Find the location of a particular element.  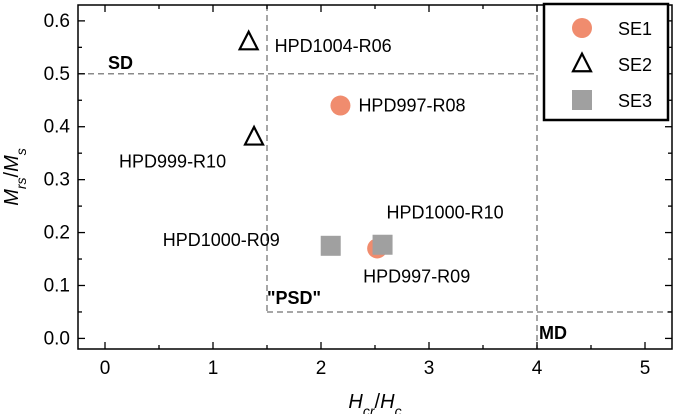

y-tick-label: 0.6 is located at coordinates (57, 21).